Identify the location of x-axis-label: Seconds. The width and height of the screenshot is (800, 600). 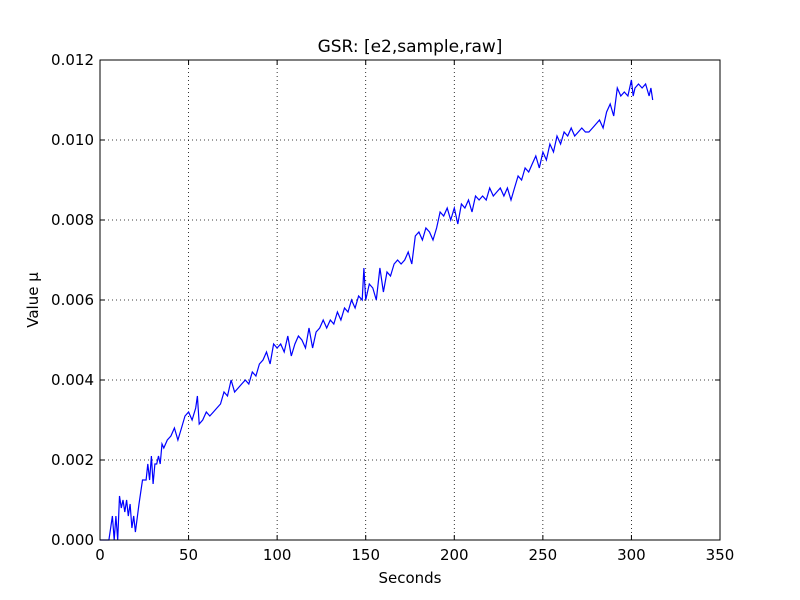
(409, 578).